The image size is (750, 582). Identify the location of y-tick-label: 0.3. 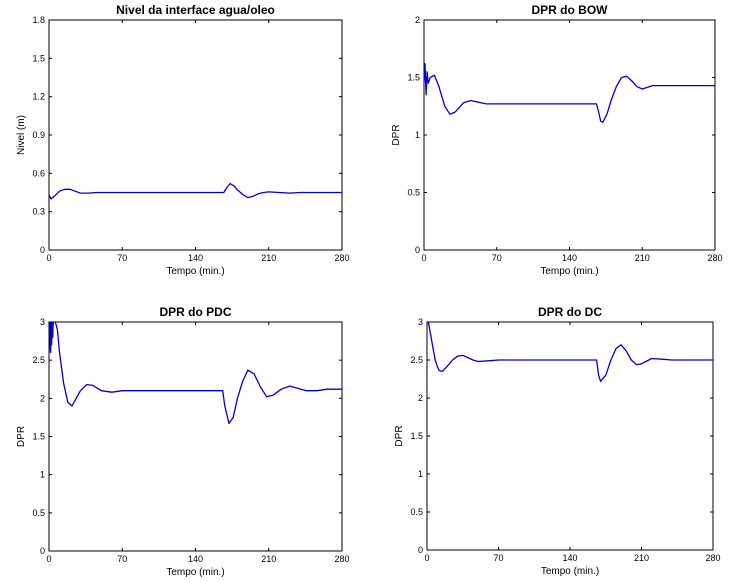
(38, 212).